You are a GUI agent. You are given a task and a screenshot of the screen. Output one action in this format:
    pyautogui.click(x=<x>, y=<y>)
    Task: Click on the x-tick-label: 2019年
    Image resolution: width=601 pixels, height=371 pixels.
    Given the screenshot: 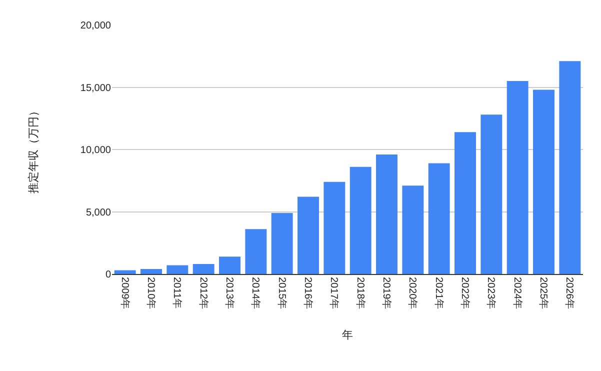 What is the action you would take?
    pyautogui.click(x=386, y=293)
    